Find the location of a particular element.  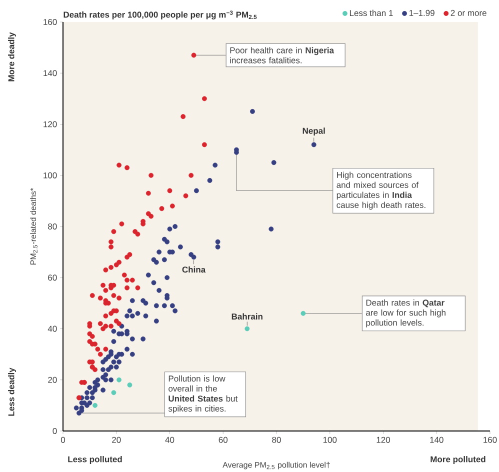

x-tick-label: 120 is located at coordinates (383, 439).